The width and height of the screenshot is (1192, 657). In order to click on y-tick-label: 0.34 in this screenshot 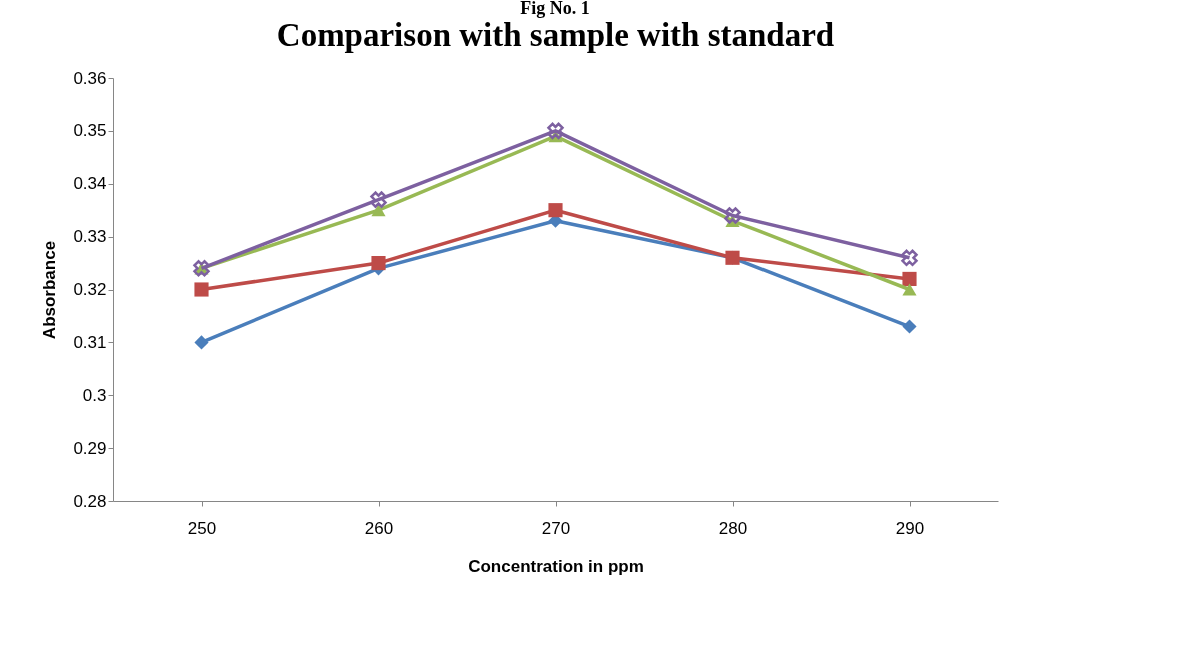, I will do `click(90, 184)`.